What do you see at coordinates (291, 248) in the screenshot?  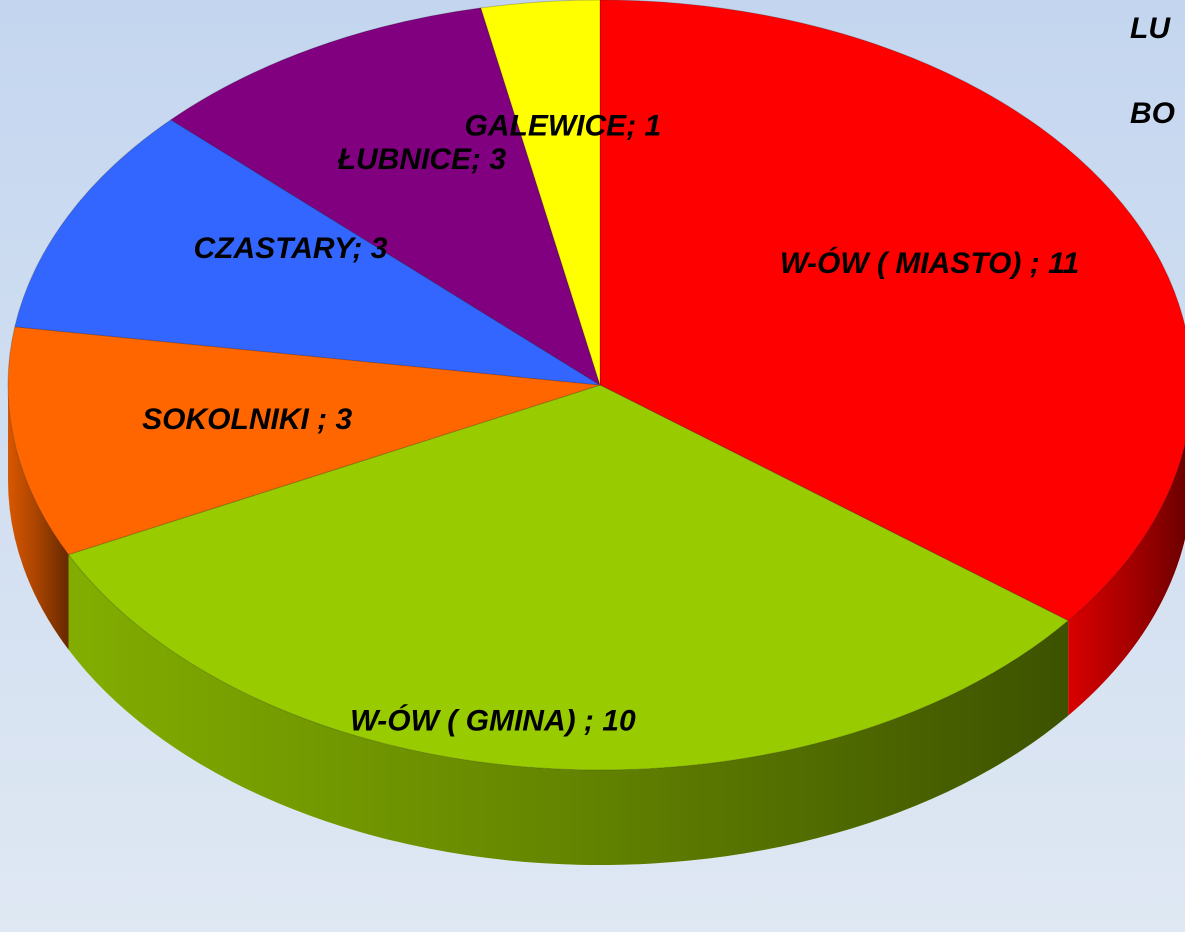 I see `data-label: CZASTARY; 3` at bounding box center [291, 248].